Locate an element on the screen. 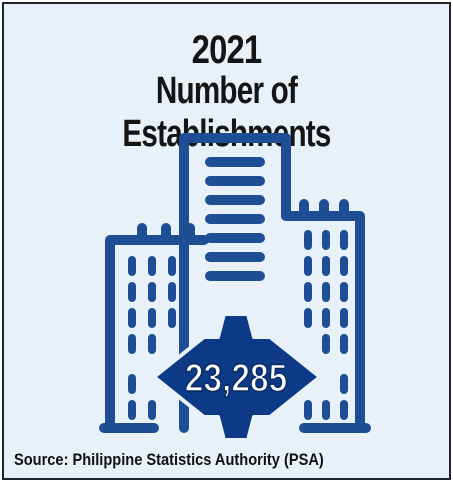 Image resolution: width=453 pixels, height=483 pixels. right-building is located at coordinates (326, 316).